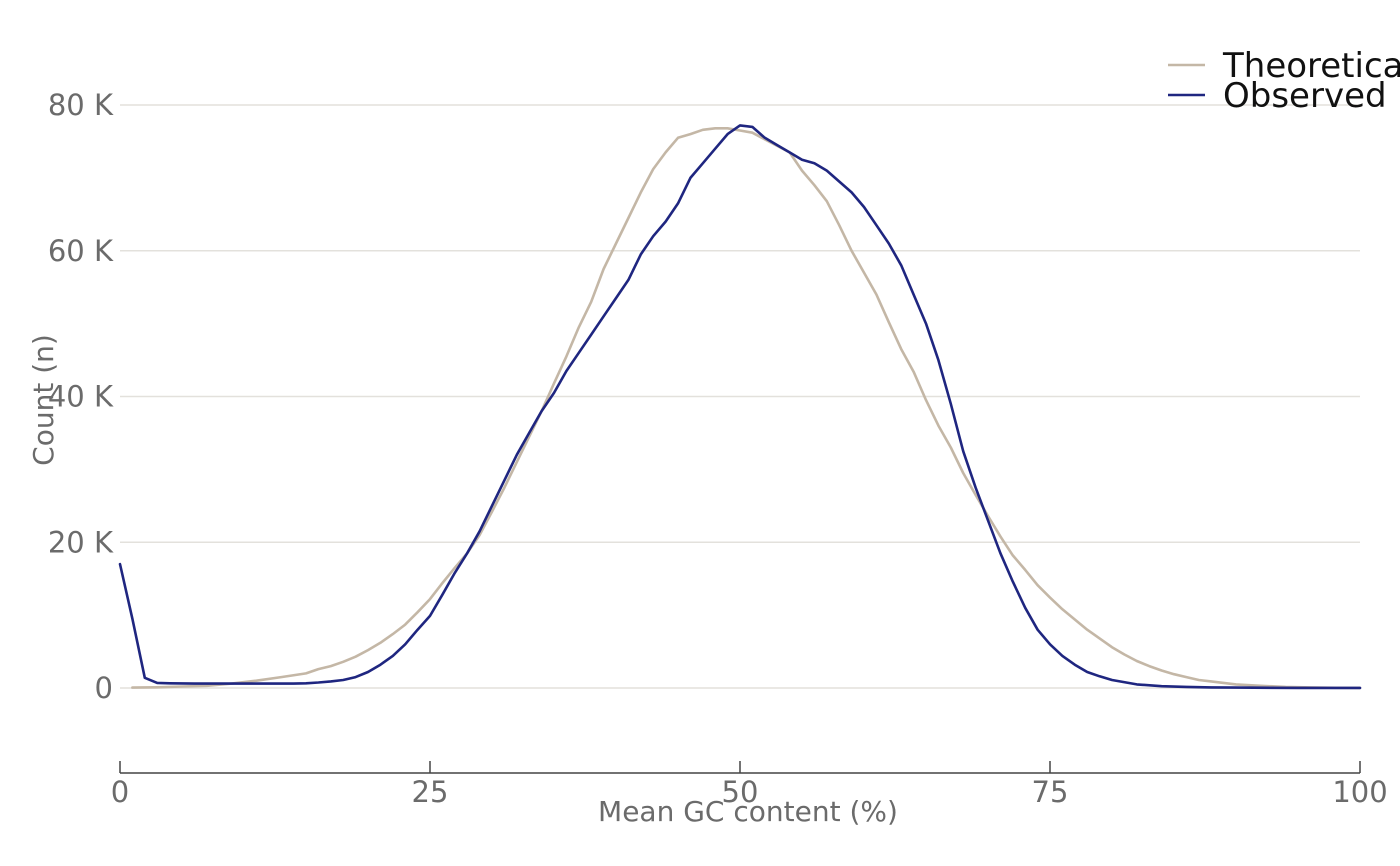 This screenshot has width=1400, height=866. Describe the element at coordinates (104, 688) in the screenshot. I see `y-tick-label: 0` at that location.